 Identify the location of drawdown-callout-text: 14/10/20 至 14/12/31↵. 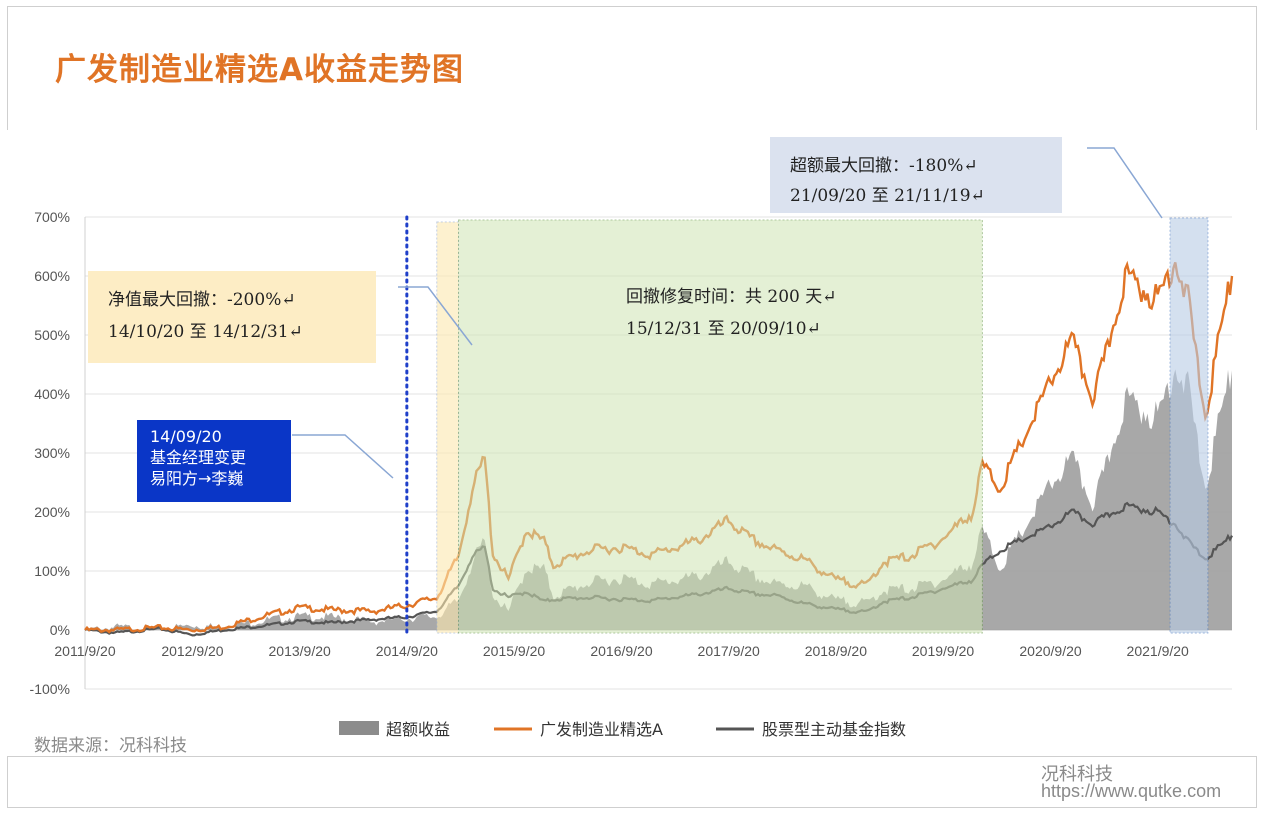
(205, 332).